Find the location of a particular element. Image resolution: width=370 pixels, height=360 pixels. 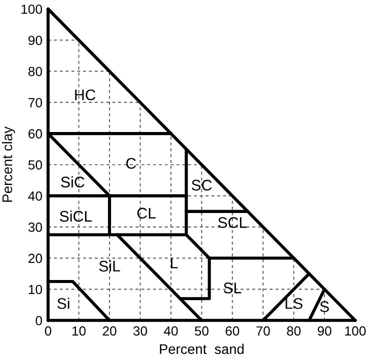

y-tick-label: 100 is located at coordinates (32, 9).